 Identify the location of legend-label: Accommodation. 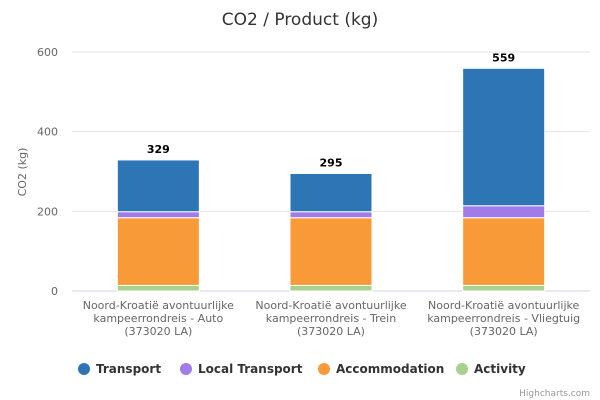
(390, 369).